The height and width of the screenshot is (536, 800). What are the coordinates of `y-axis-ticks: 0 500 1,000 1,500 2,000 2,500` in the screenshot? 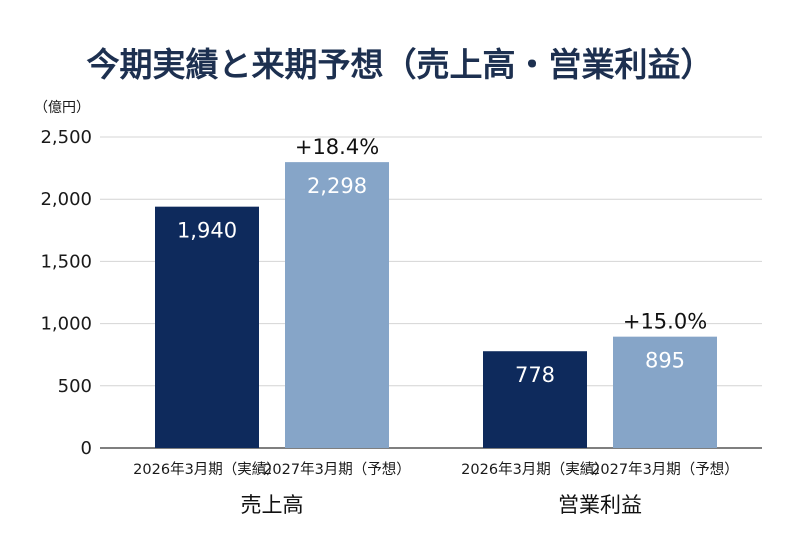 It's located at (66, 293).